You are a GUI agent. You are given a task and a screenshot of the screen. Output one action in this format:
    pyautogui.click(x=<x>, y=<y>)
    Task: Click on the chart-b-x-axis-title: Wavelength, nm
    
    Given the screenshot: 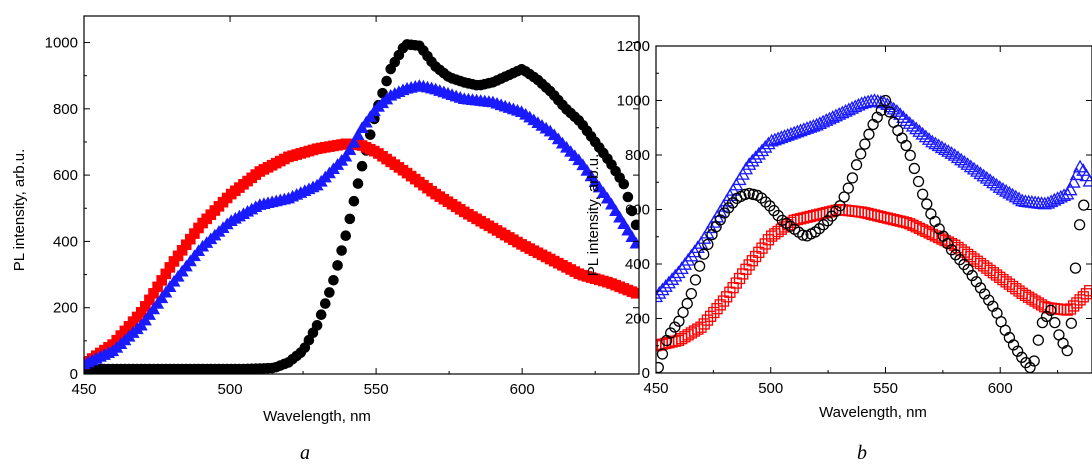 What is the action you would take?
    pyautogui.click(x=873, y=412)
    